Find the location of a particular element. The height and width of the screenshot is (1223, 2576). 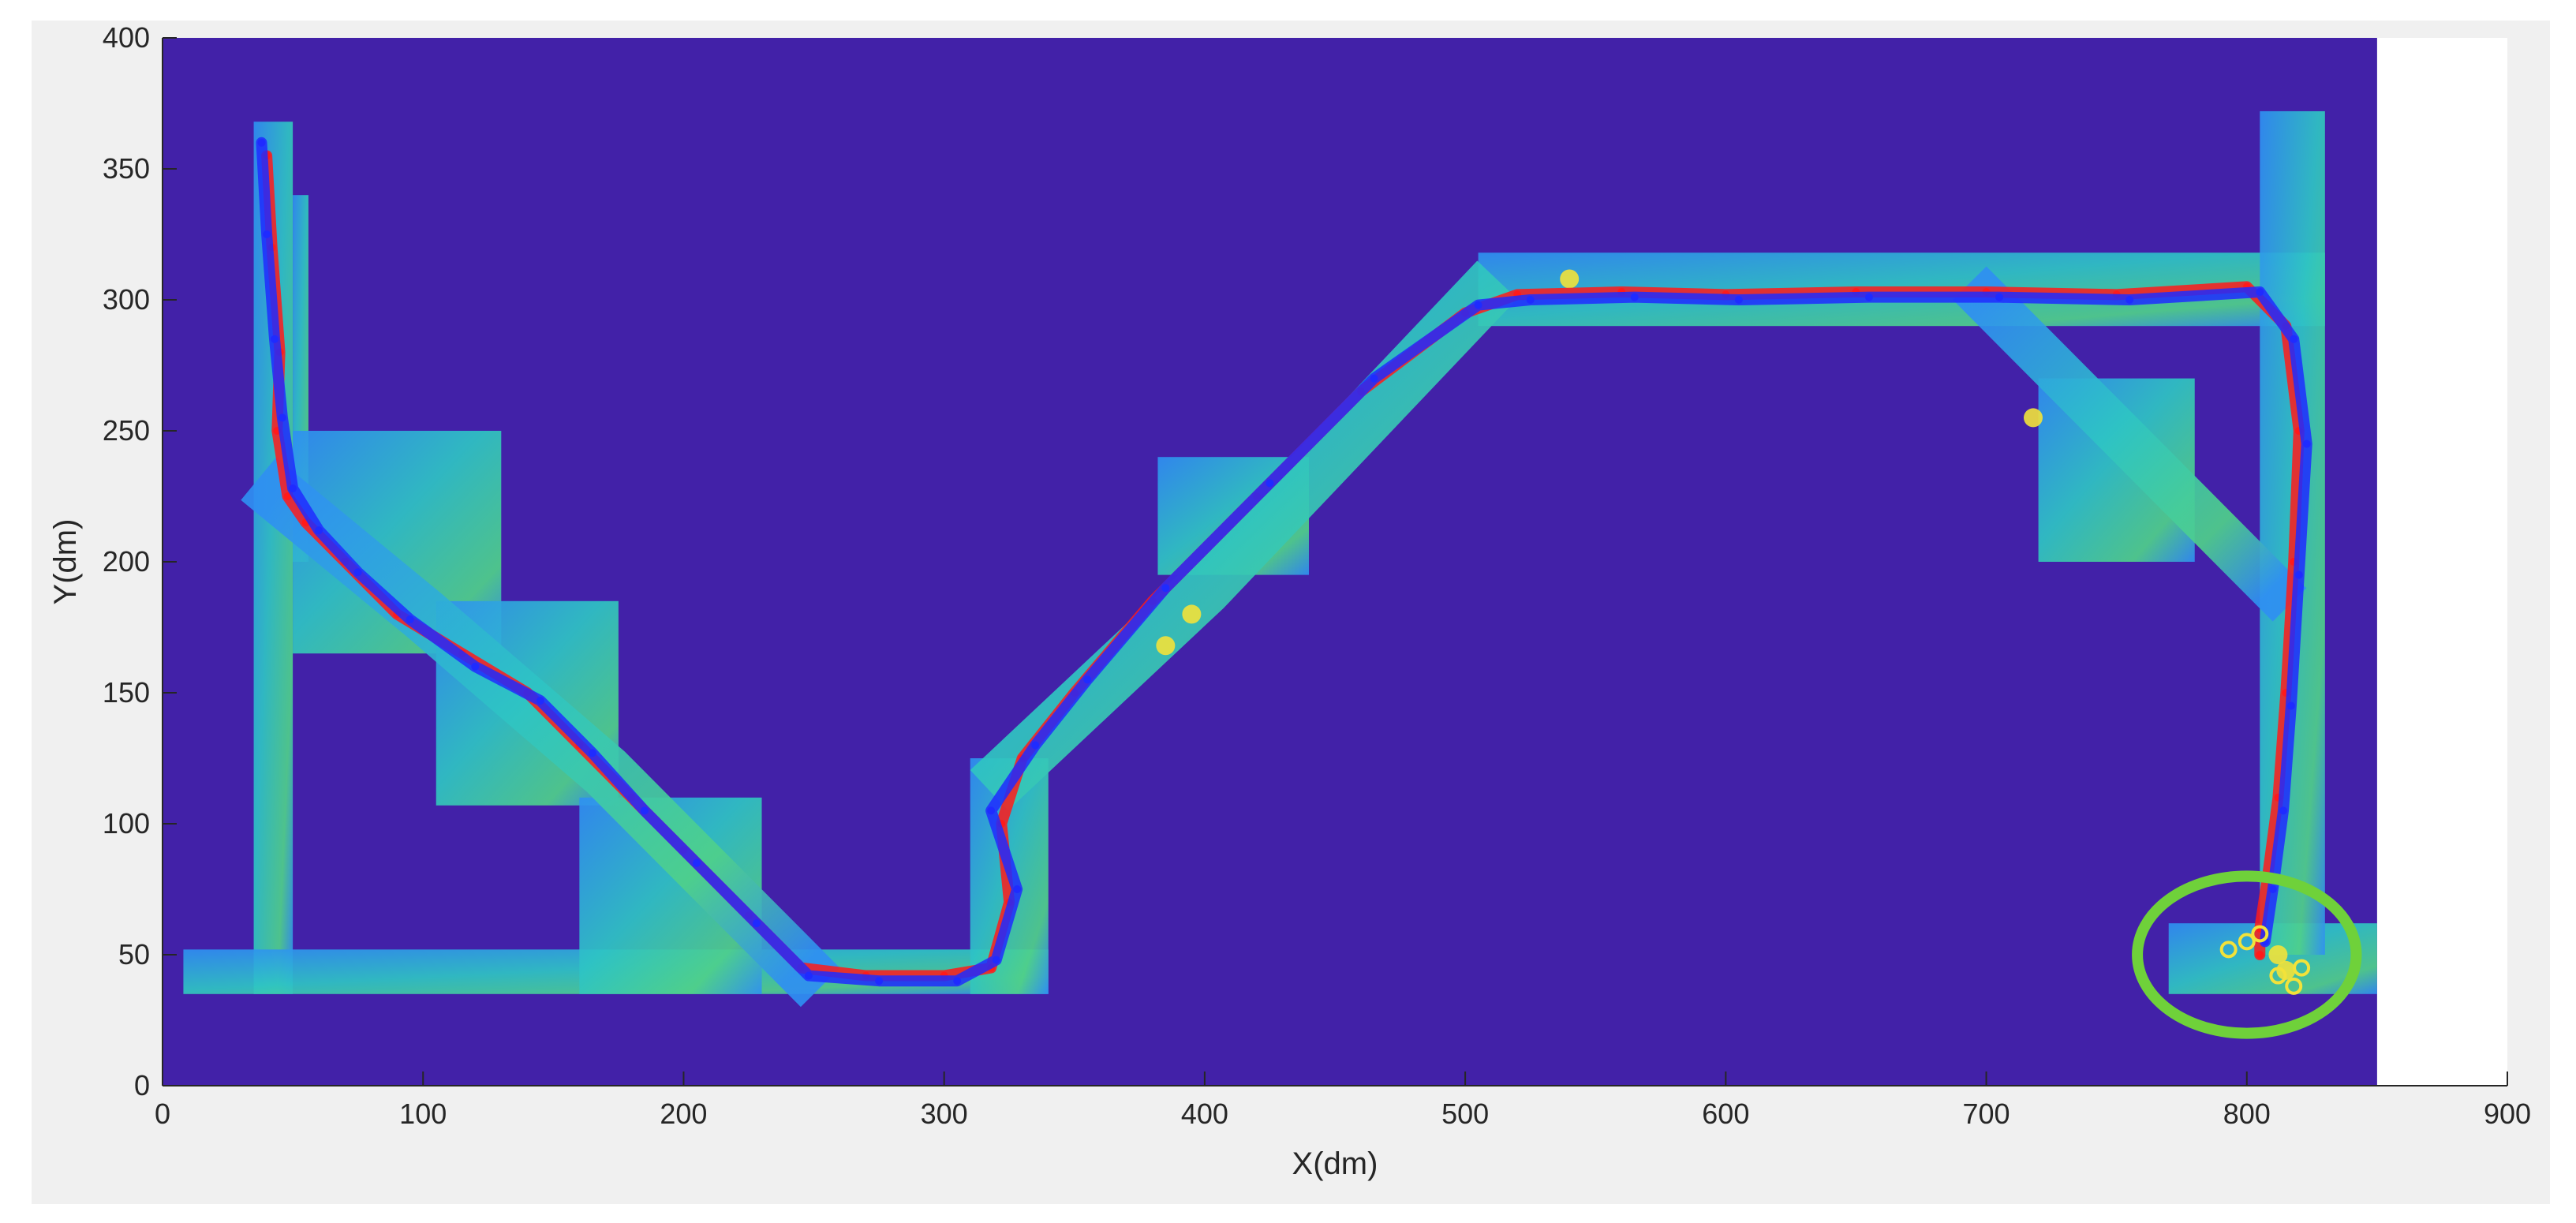

x-tick-label-600: 600 is located at coordinates (1725, 1114).